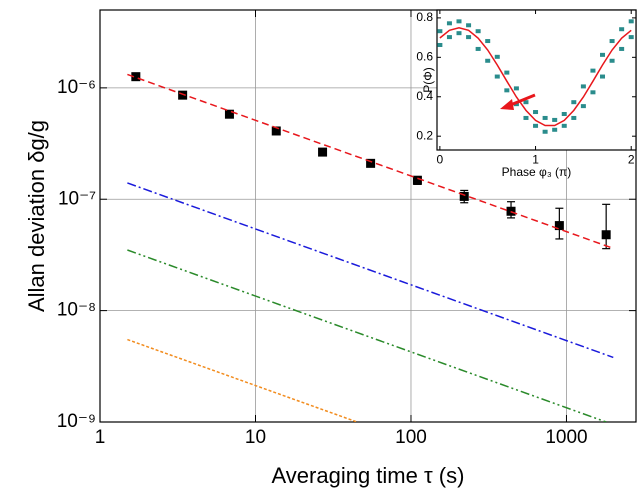 This screenshot has height=493, width=637. I want to click on y-tick-label: 0.2, so click(424, 135).